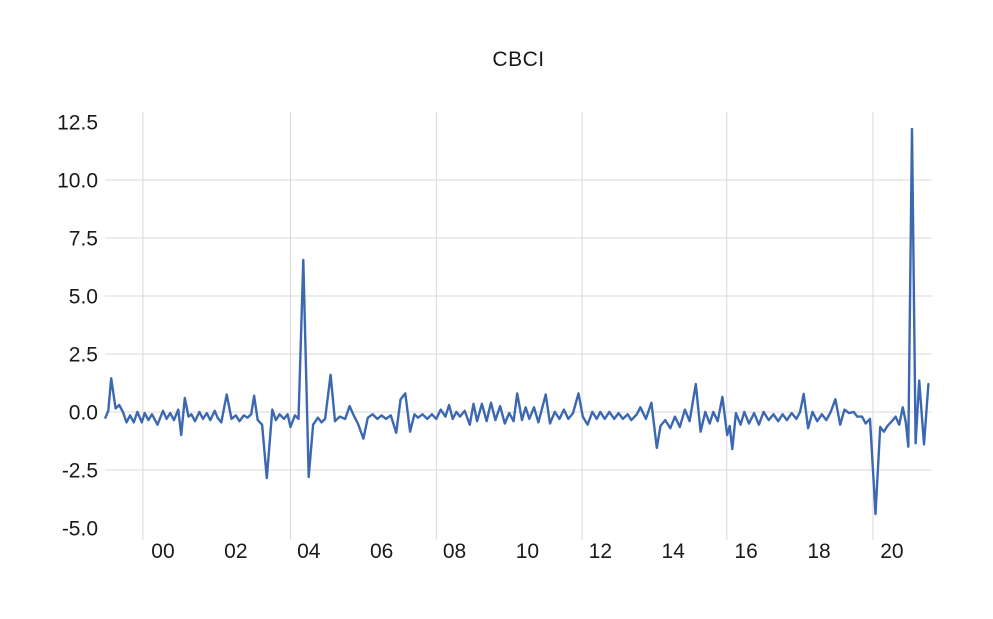 Image resolution: width=993 pixels, height=619 pixels. What do you see at coordinates (674, 551) in the screenshot?
I see `x-tick-label: 14` at bounding box center [674, 551].